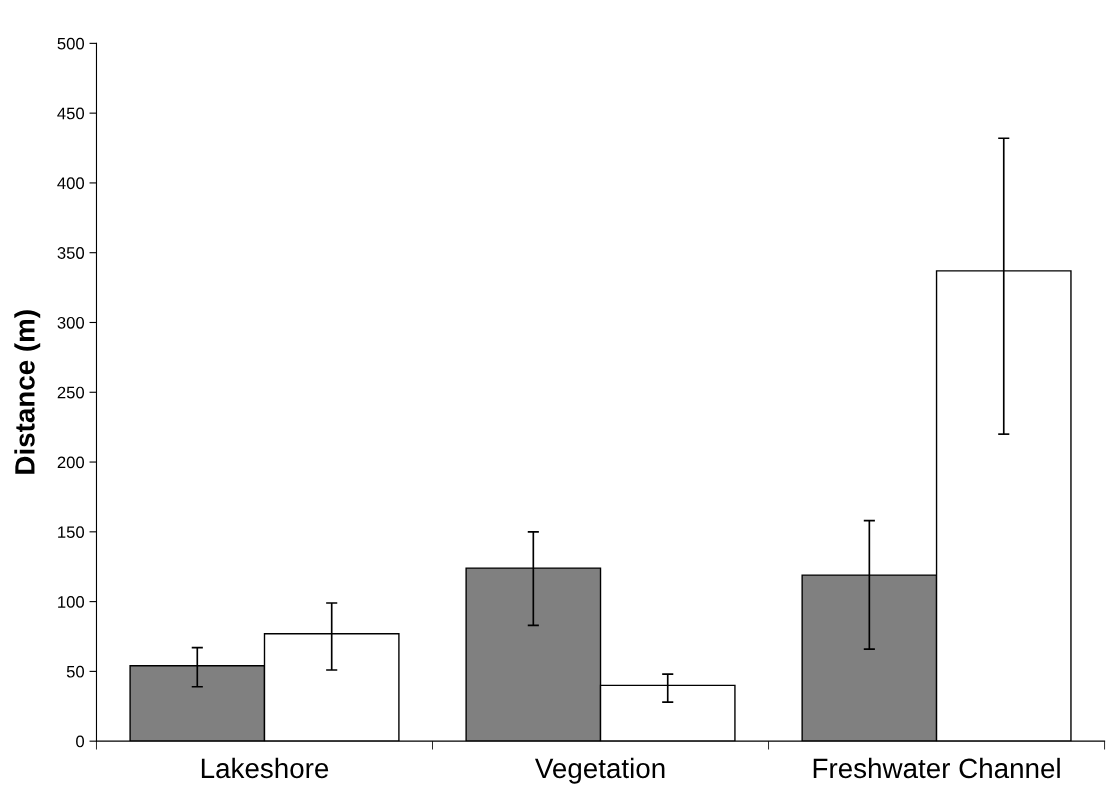  Describe the element at coordinates (71, 322) in the screenshot. I see `y-tick-label: 300` at that location.